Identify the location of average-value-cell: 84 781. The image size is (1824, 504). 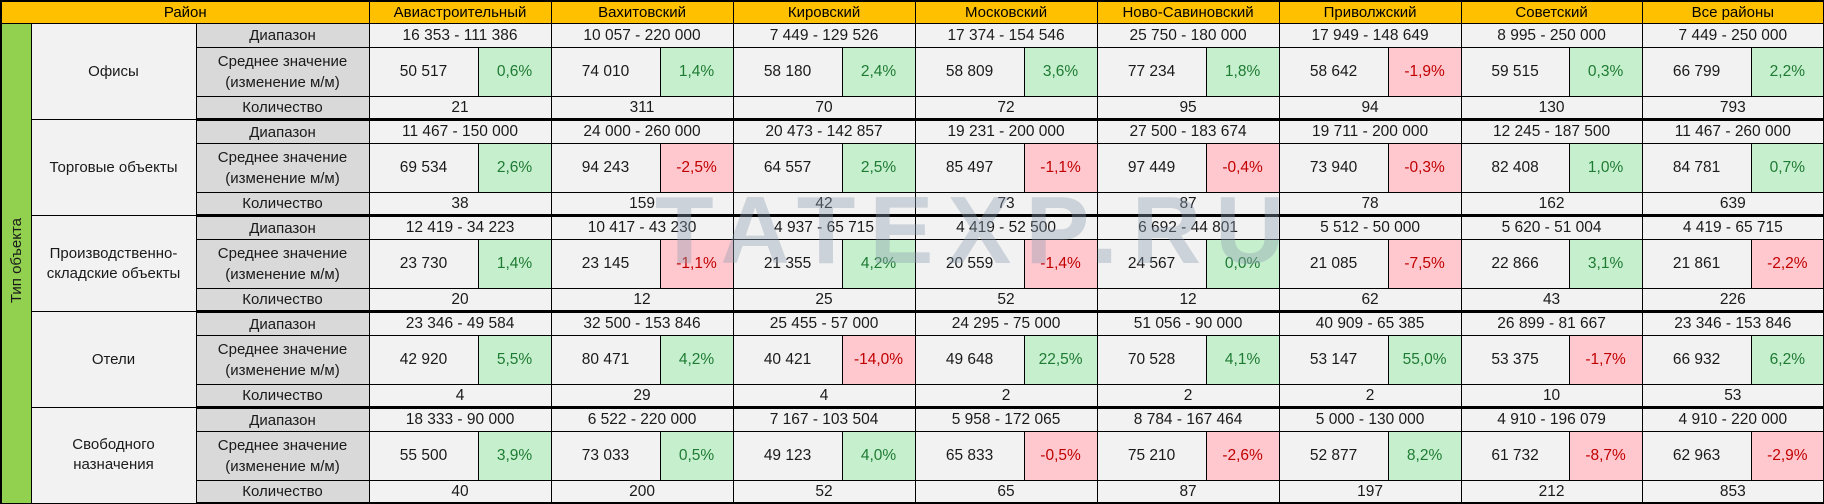
(1696, 168).